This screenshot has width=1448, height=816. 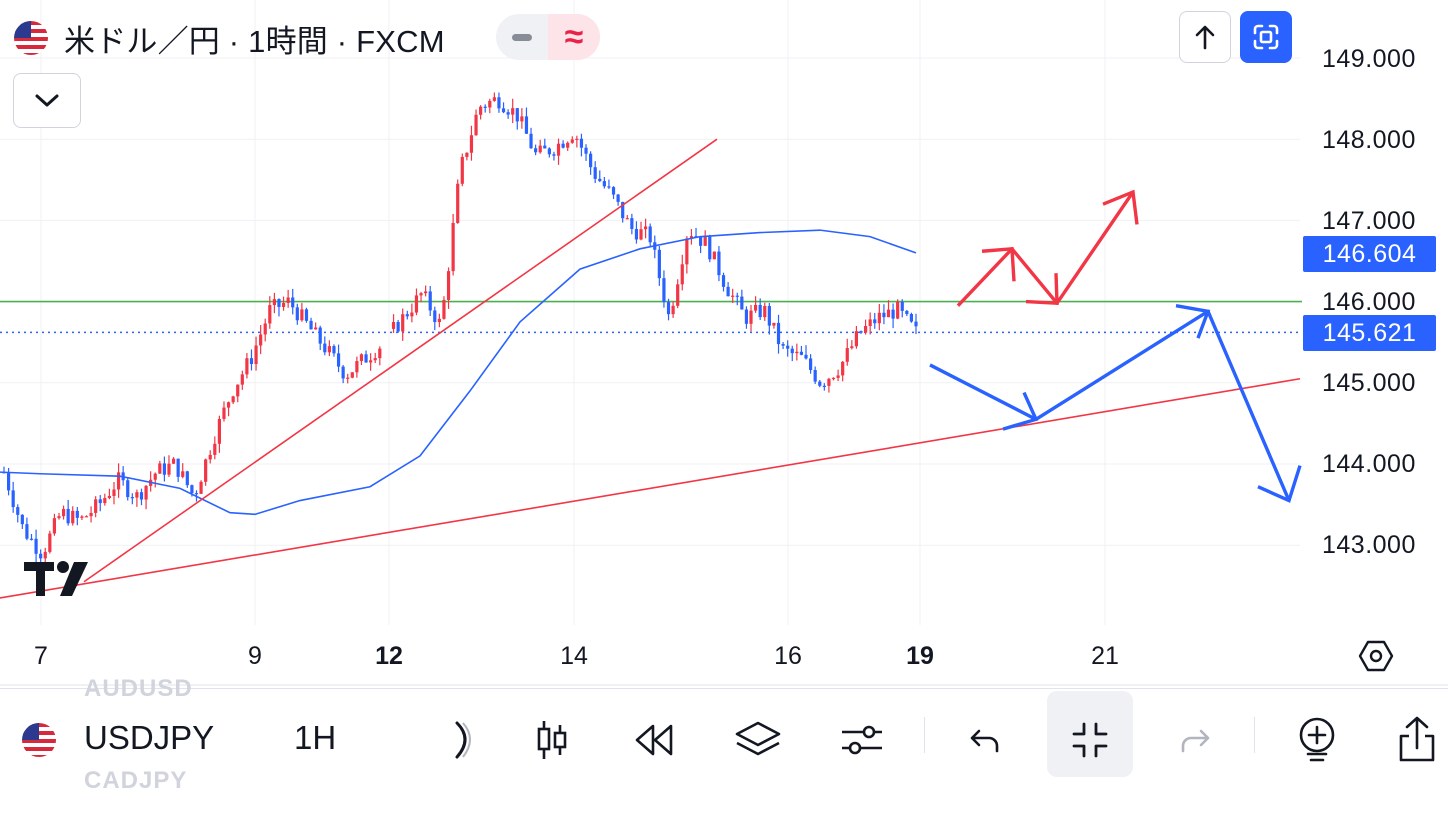 I want to click on add-alert-icon, so click(x=1317, y=740).